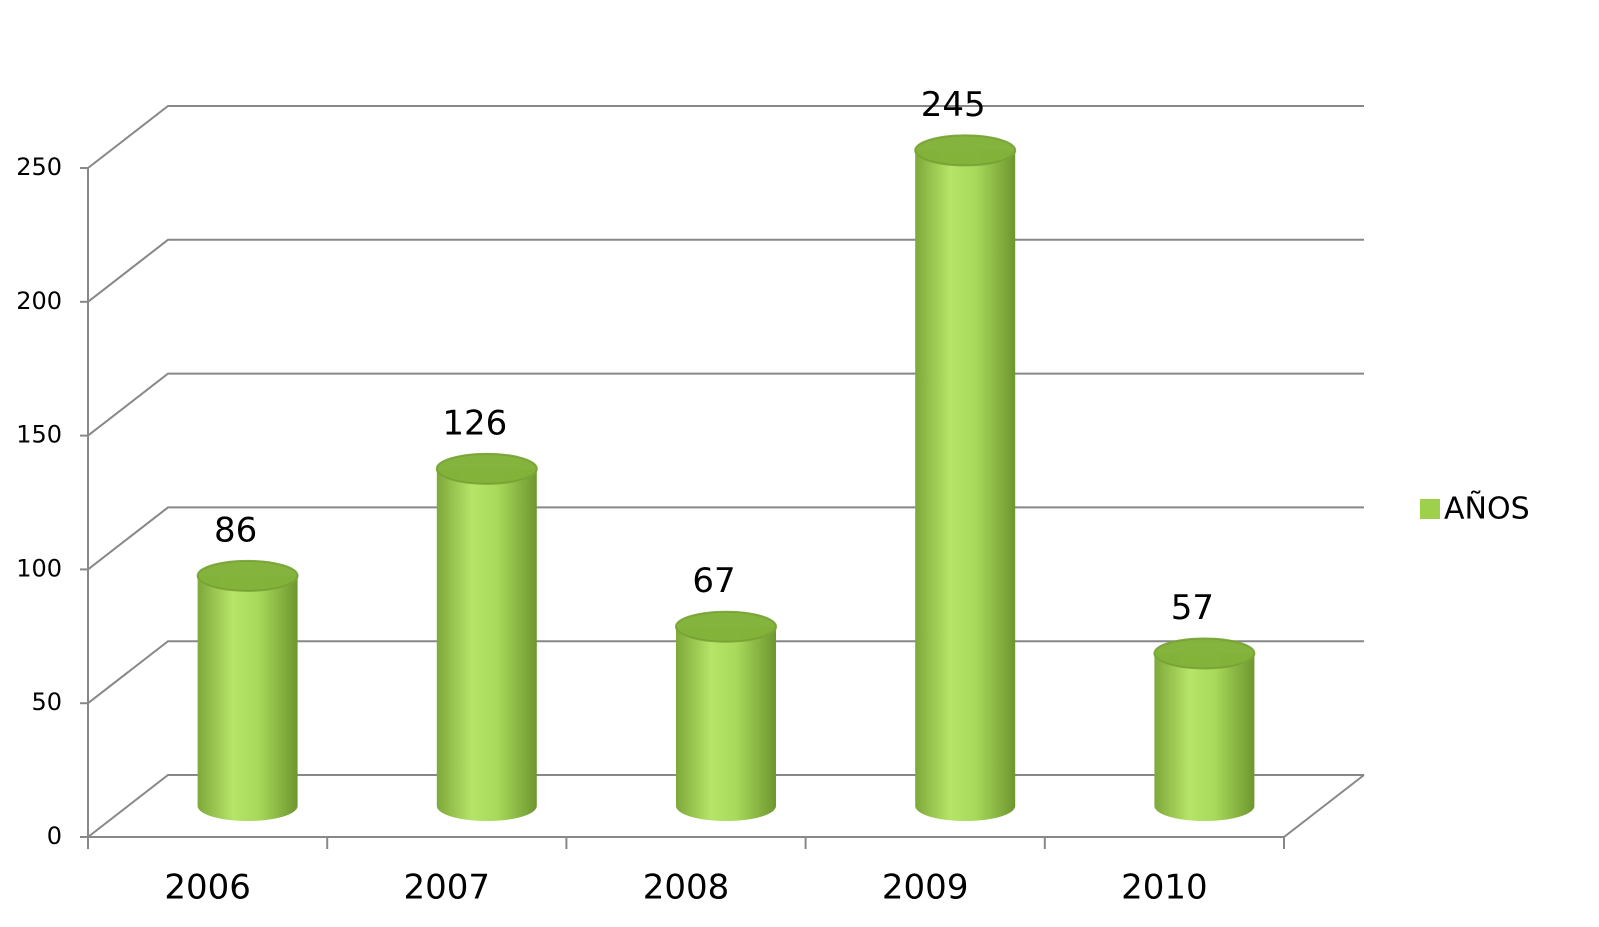 The image size is (1599, 927). What do you see at coordinates (953, 105) in the screenshot?
I see `value-label: 245` at bounding box center [953, 105].